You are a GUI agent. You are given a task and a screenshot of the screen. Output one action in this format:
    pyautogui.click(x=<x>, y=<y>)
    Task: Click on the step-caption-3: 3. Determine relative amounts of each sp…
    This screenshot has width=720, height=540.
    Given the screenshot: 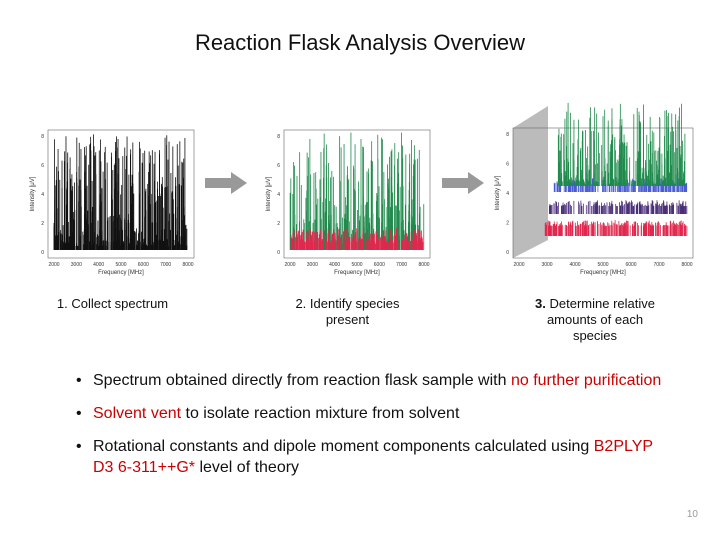 What is the action you would take?
    pyautogui.click(x=595, y=320)
    